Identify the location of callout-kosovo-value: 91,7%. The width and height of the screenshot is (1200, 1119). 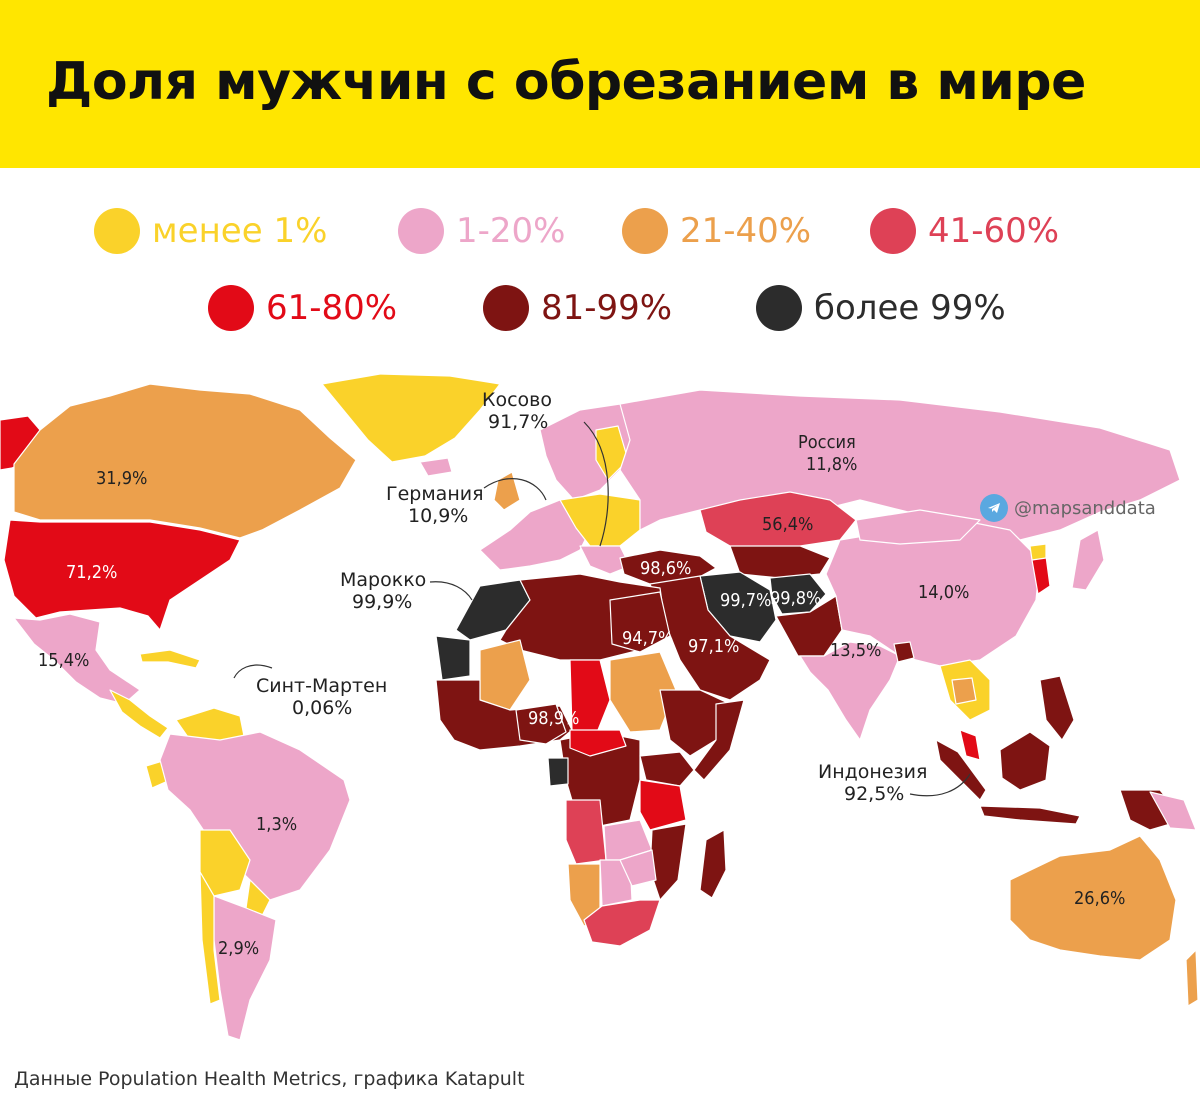
(518, 422).